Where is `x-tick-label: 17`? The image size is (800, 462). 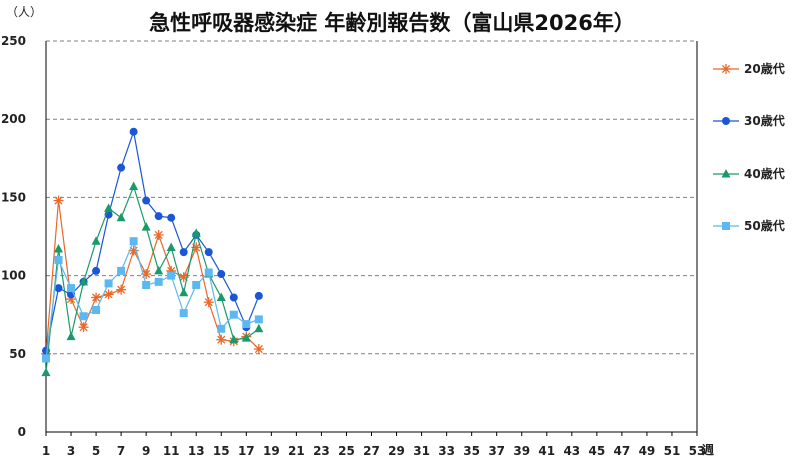 x-tick-label: 17 is located at coordinates (246, 451).